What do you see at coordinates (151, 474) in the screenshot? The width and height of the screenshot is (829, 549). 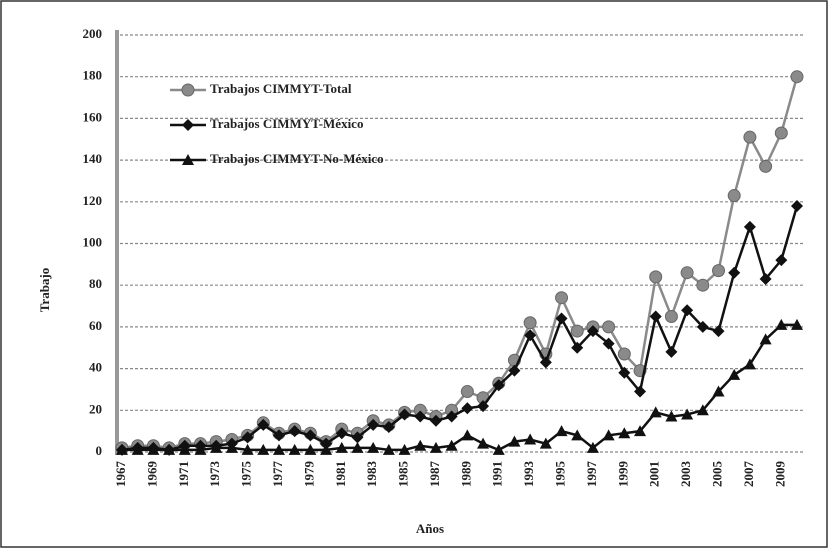 I see `x-tick-label: 1969` at bounding box center [151, 474].